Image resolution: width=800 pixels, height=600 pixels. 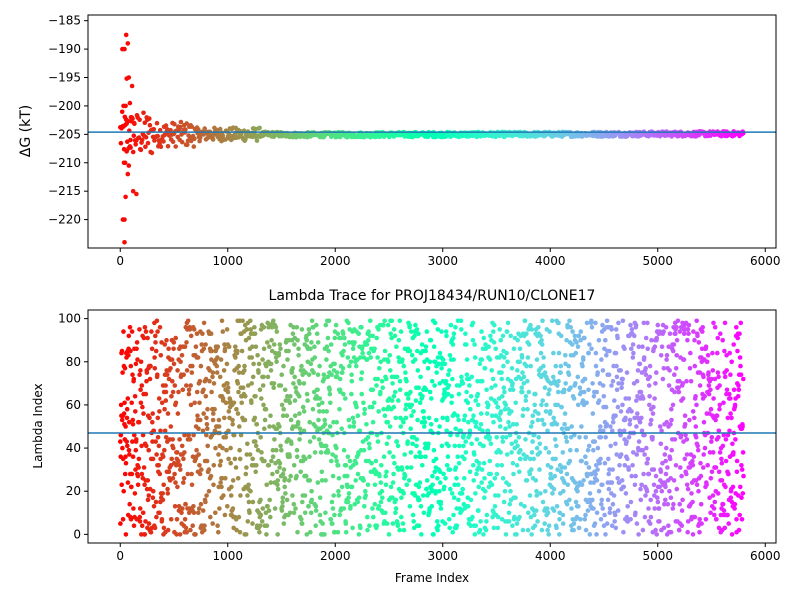 What do you see at coordinates (26, 131) in the screenshot?
I see `delta-g-y-axis-label: ΔG (kT)` at bounding box center [26, 131].